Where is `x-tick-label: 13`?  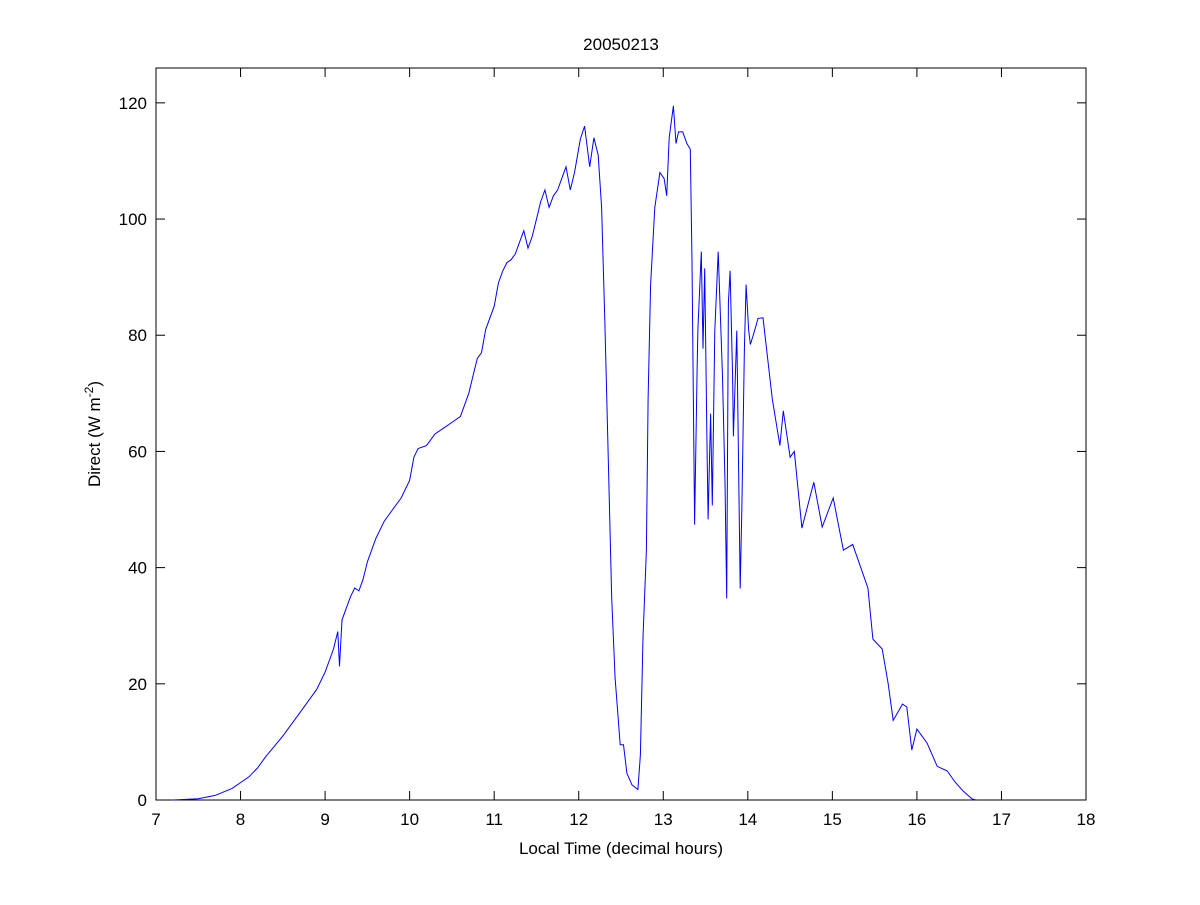
x-tick-label: 13 is located at coordinates (663, 819).